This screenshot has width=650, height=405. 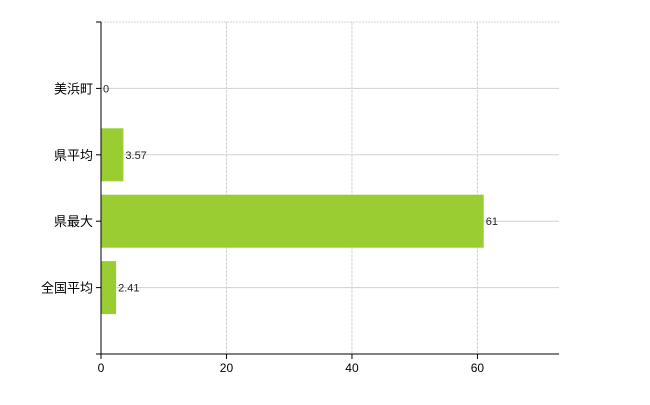 What do you see at coordinates (492, 222) in the screenshot?
I see `data-label: 61` at bounding box center [492, 222].